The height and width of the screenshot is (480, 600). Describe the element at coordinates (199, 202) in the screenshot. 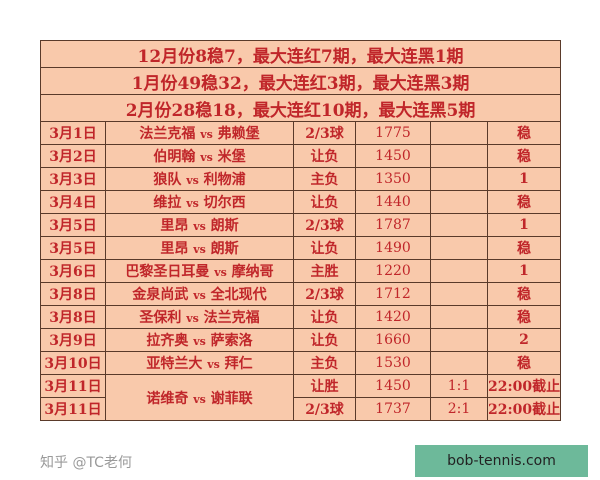

I see `match-cell: 维拉 vs 切尔西` at that location.